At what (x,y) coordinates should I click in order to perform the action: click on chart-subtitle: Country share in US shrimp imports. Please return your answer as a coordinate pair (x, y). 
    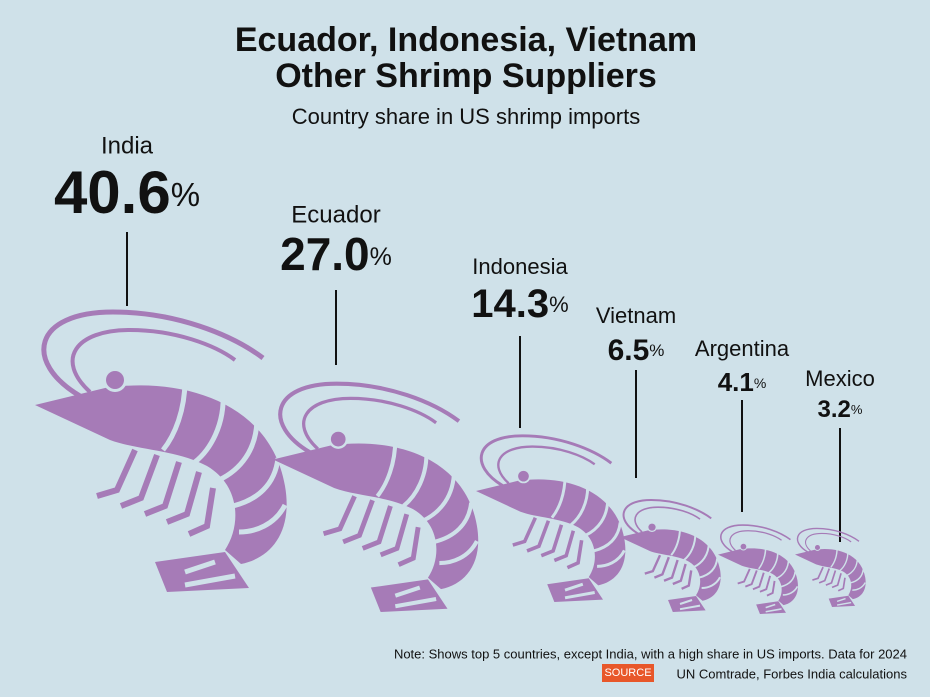
    Looking at the image, I should click on (466, 116).